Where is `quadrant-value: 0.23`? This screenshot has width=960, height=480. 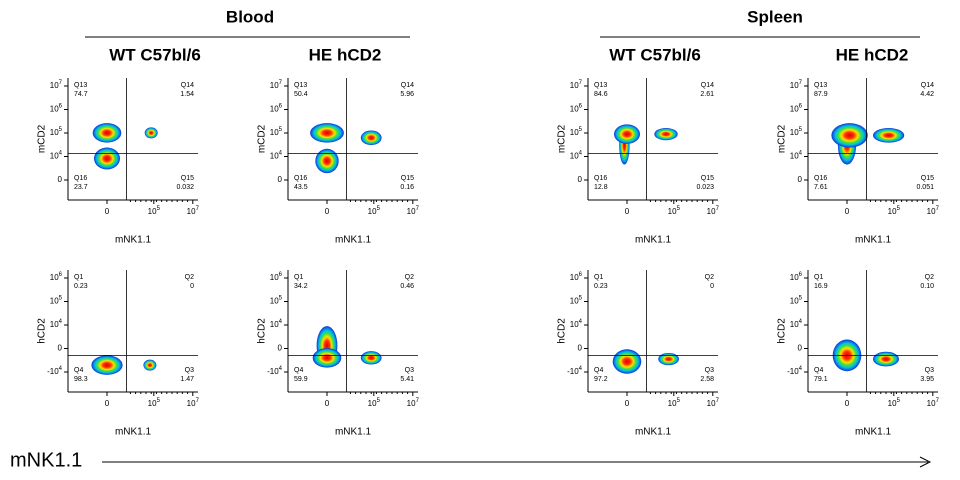
quadrant-value: 0.23 is located at coordinates (81, 286).